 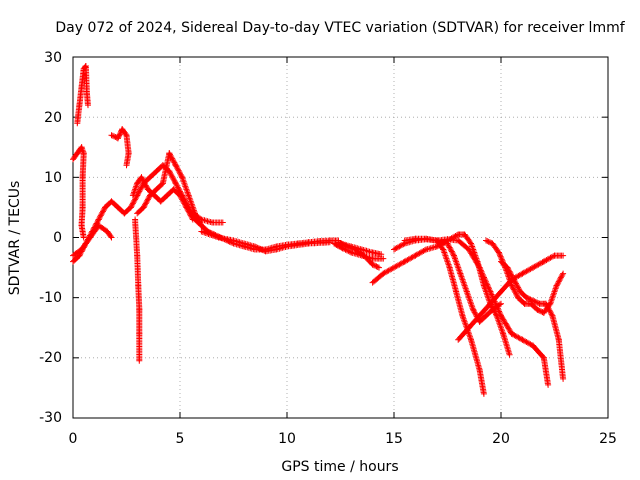 I want to click on x-tick-label: 10, so click(x=287, y=439).